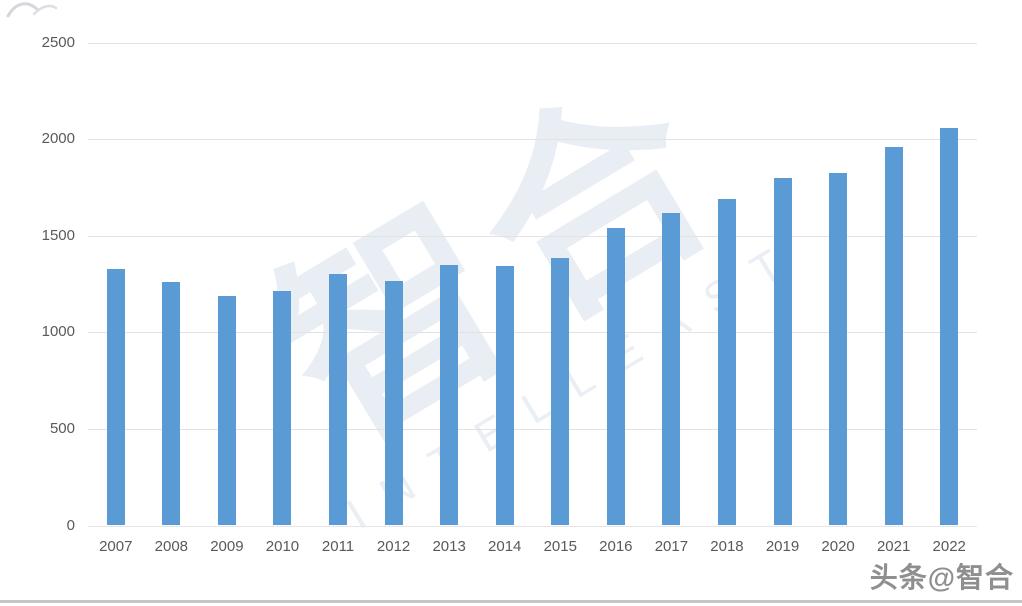 The height and width of the screenshot is (606, 1022). I want to click on bar-2013, so click(449, 395).